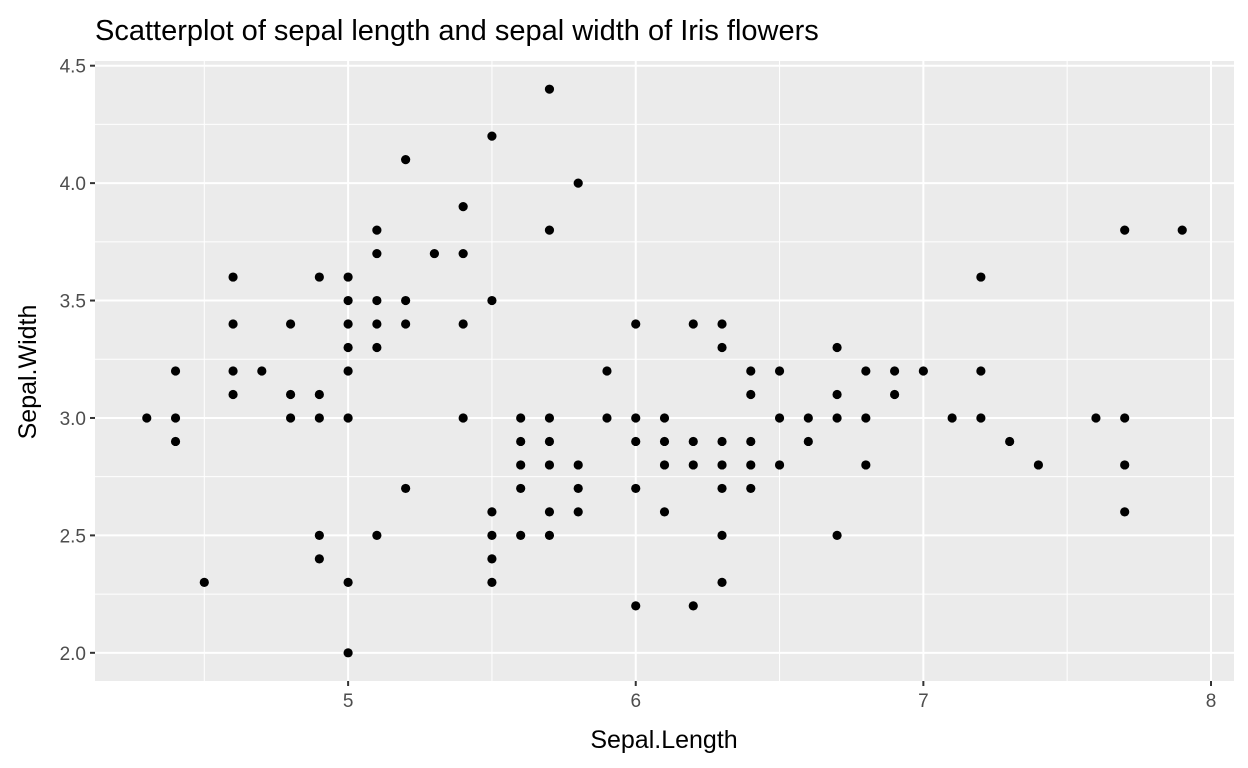 The height and width of the screenshot is (768, 1248). I want to click on x-tick-label: 7, so click(923, 701).